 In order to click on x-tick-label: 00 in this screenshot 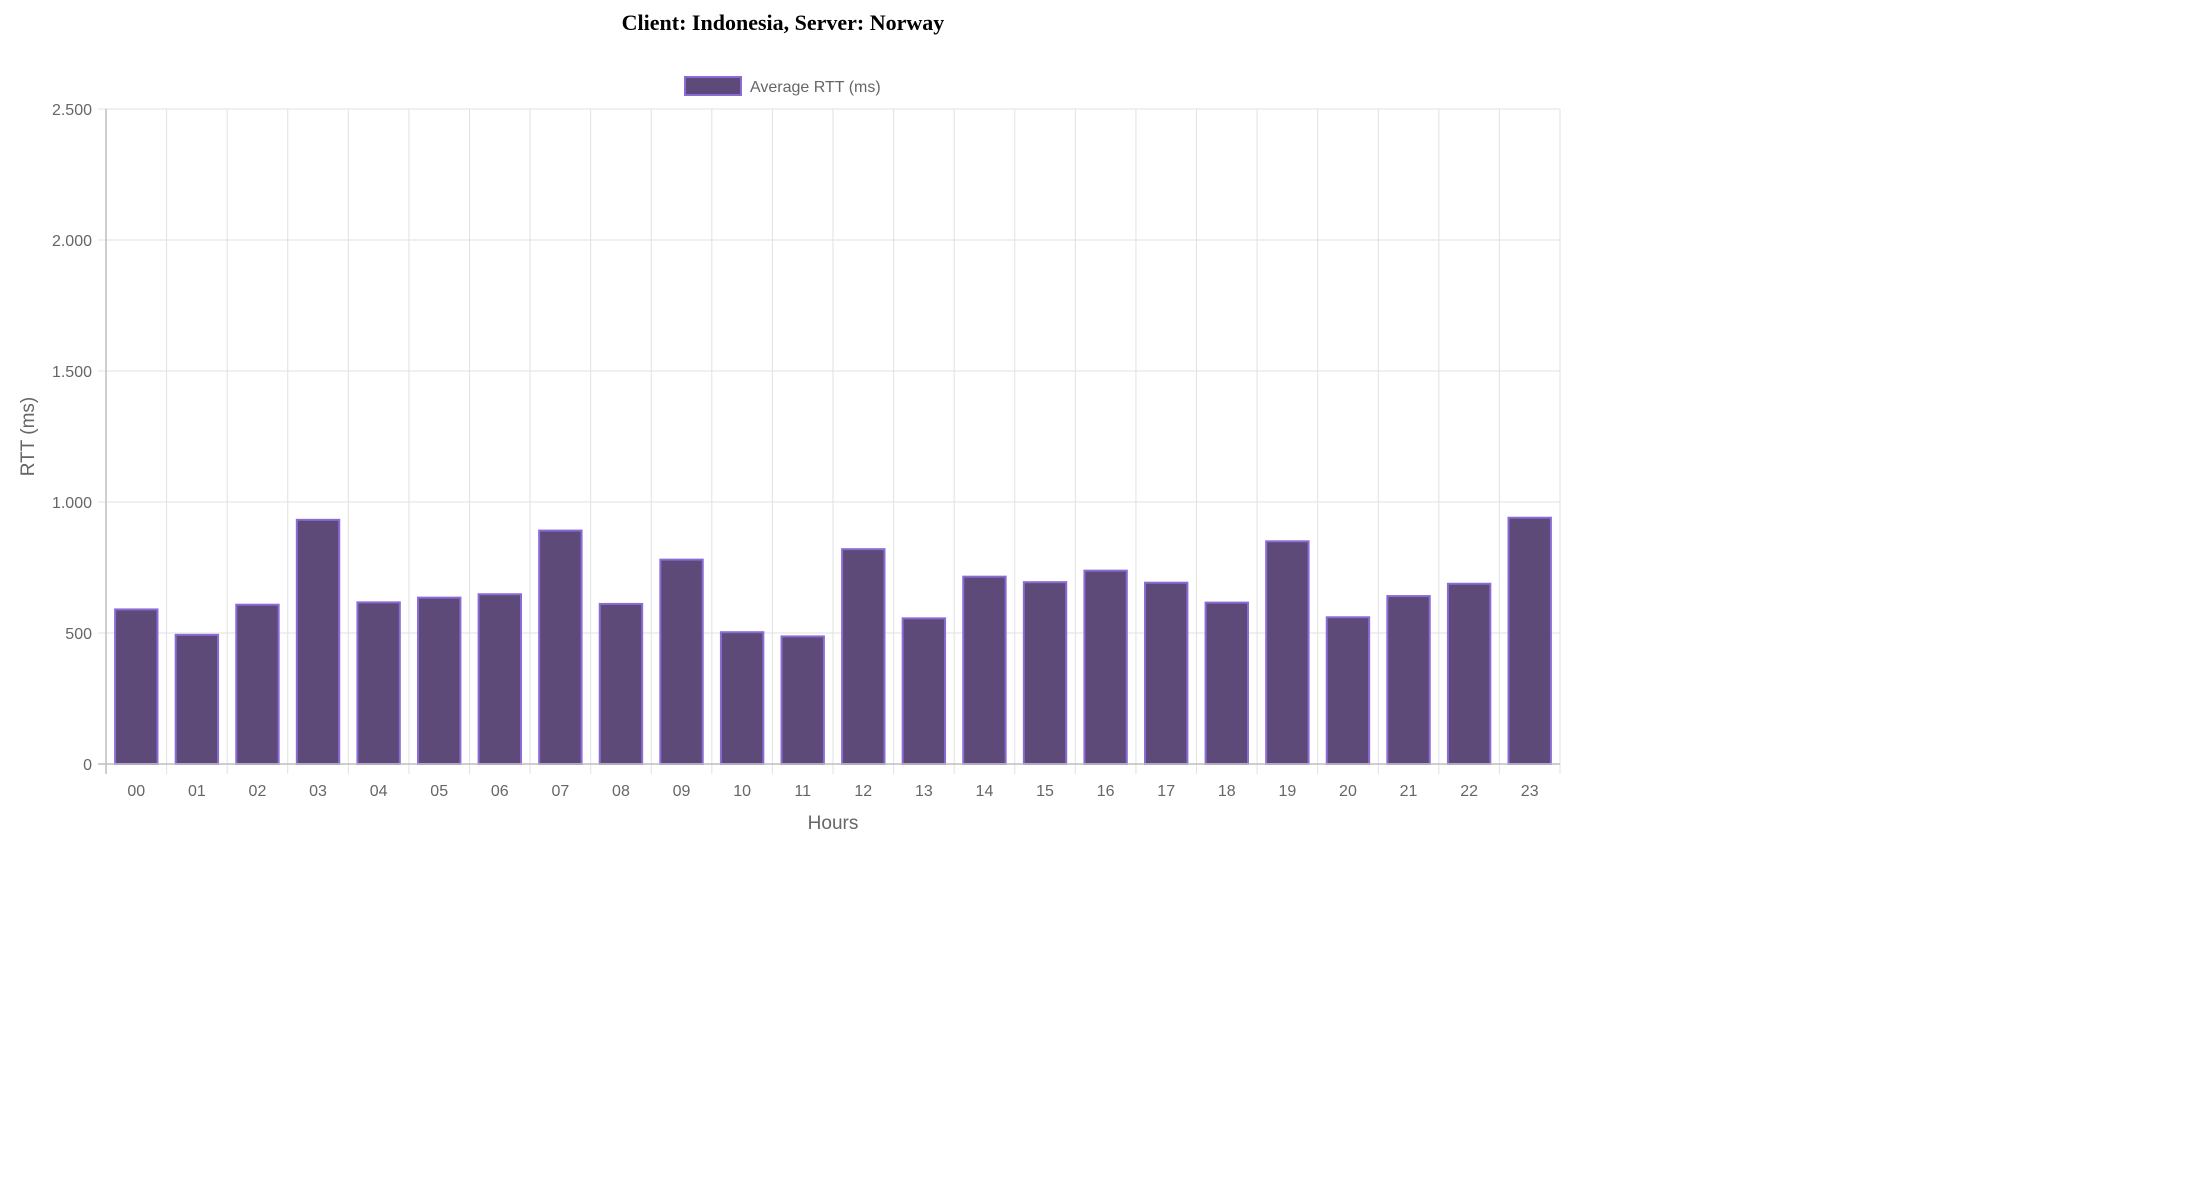, I will do `click(136, 791)`.